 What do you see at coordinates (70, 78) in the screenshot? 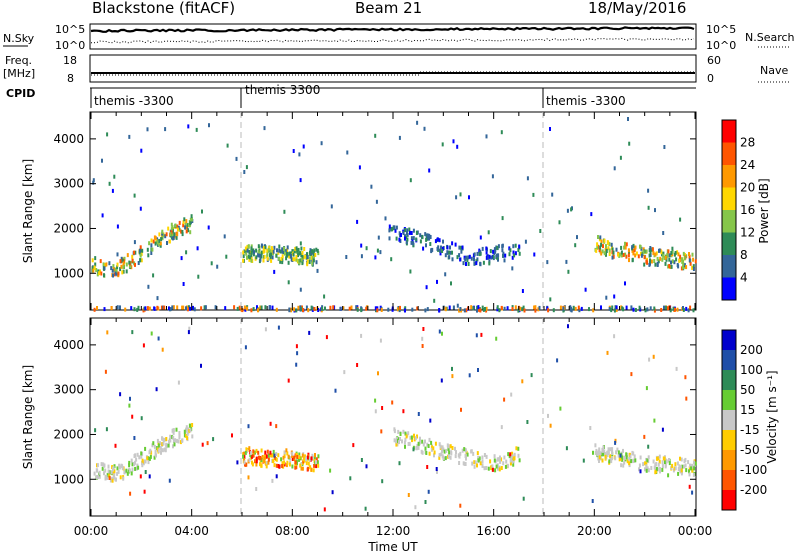
I see `freq-tick-bottom: 8` at bounding box center [70, 78].